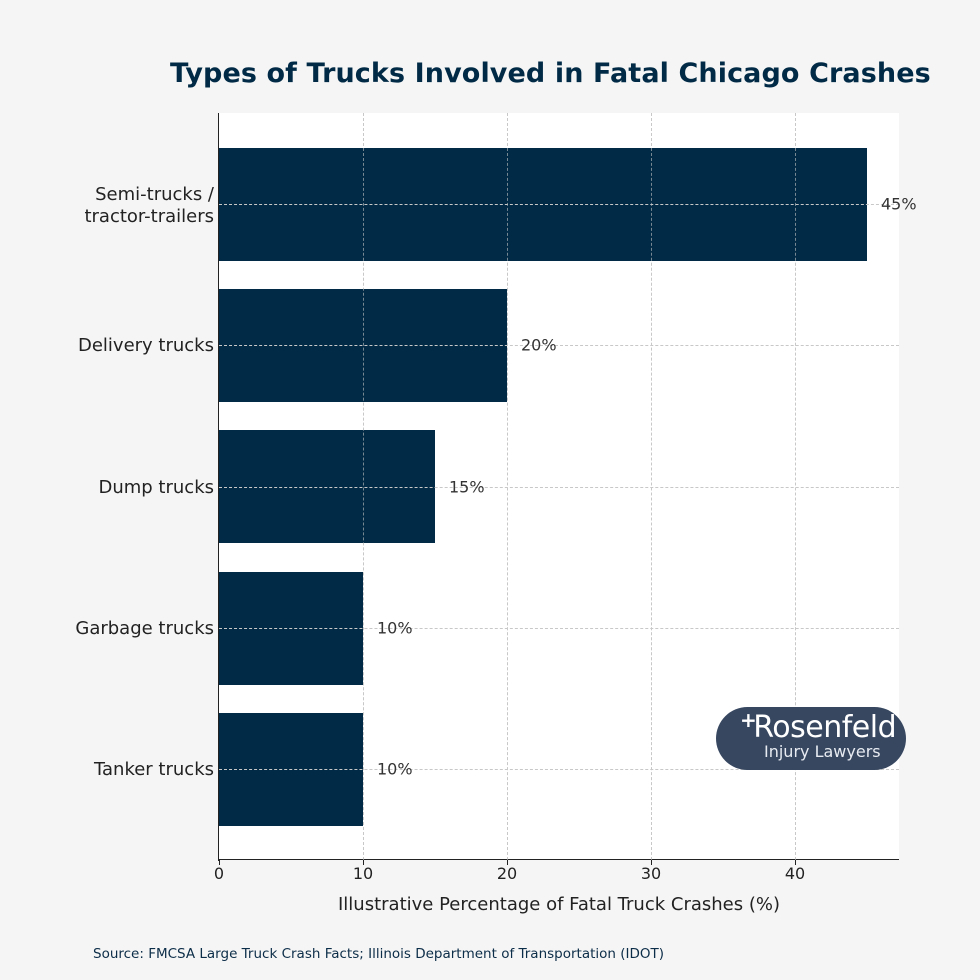 The width and height of the screenshot is (980, 980). What do you see at coordinates (795, 873) in the screenshot?
I see `x-tick-label: 40` at bounding box center [795, 873].